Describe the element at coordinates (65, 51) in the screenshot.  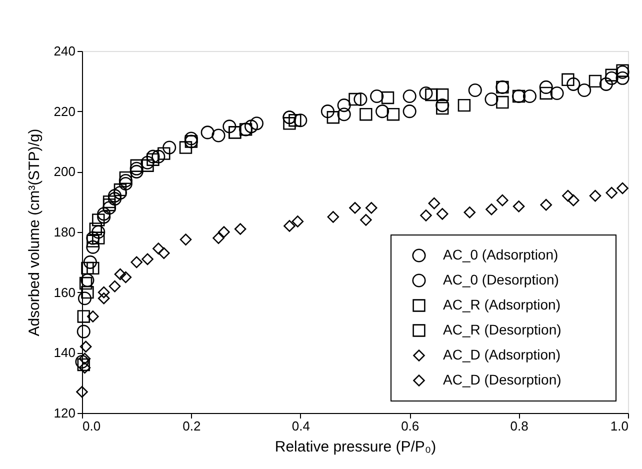
I see `y-tick-label: 240` at that location.